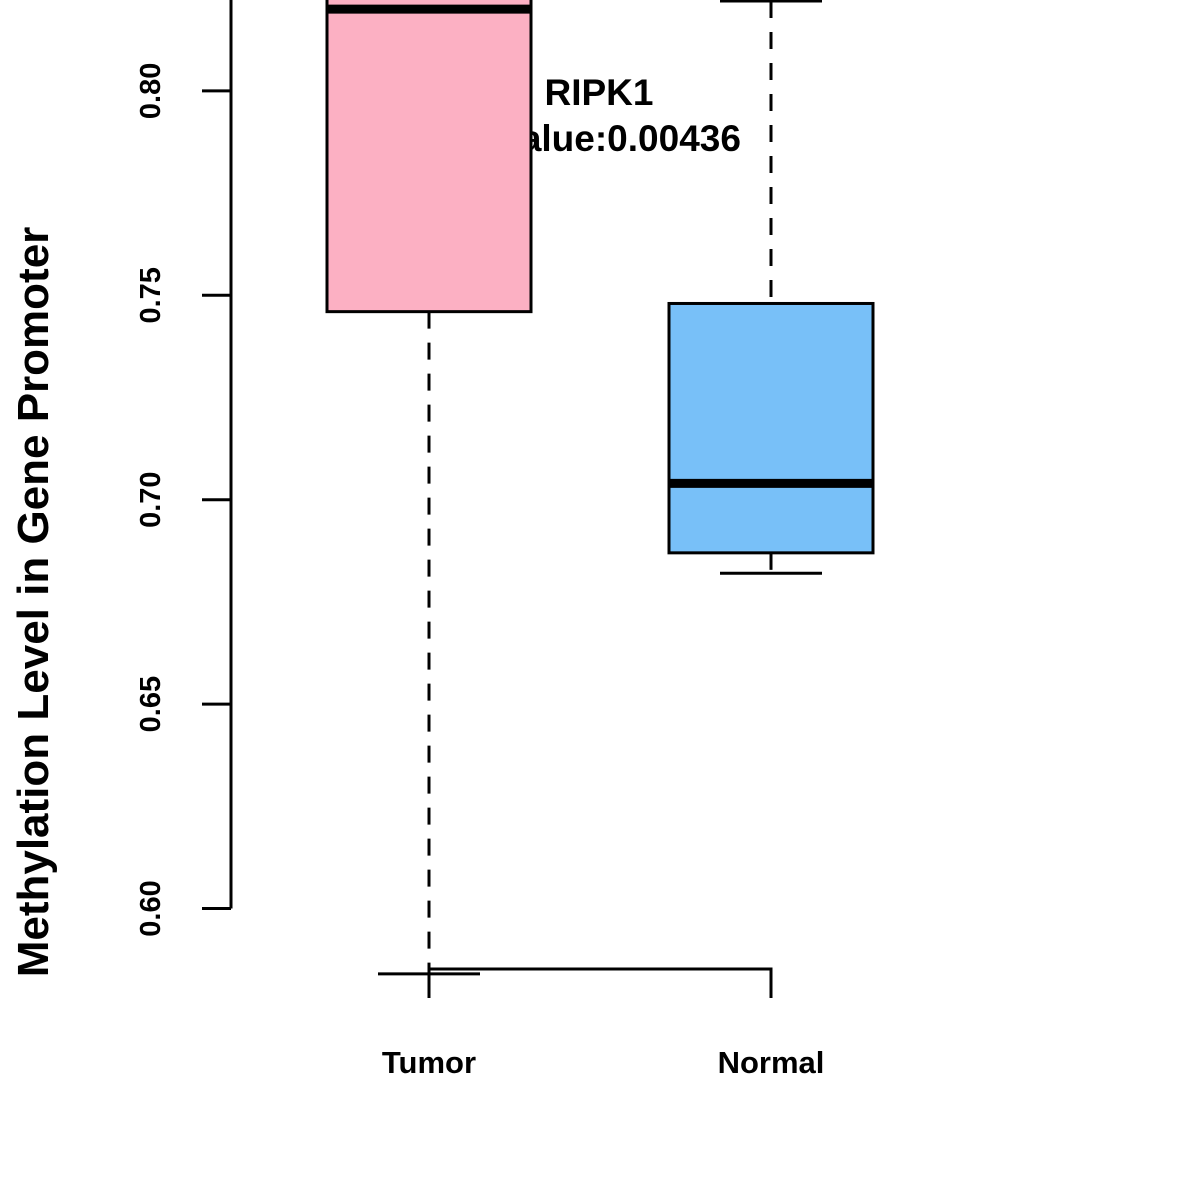 The width and height of the screenshot is (1200, 1200). I want to click on chart-title: RIPK1, so click(599, 92).